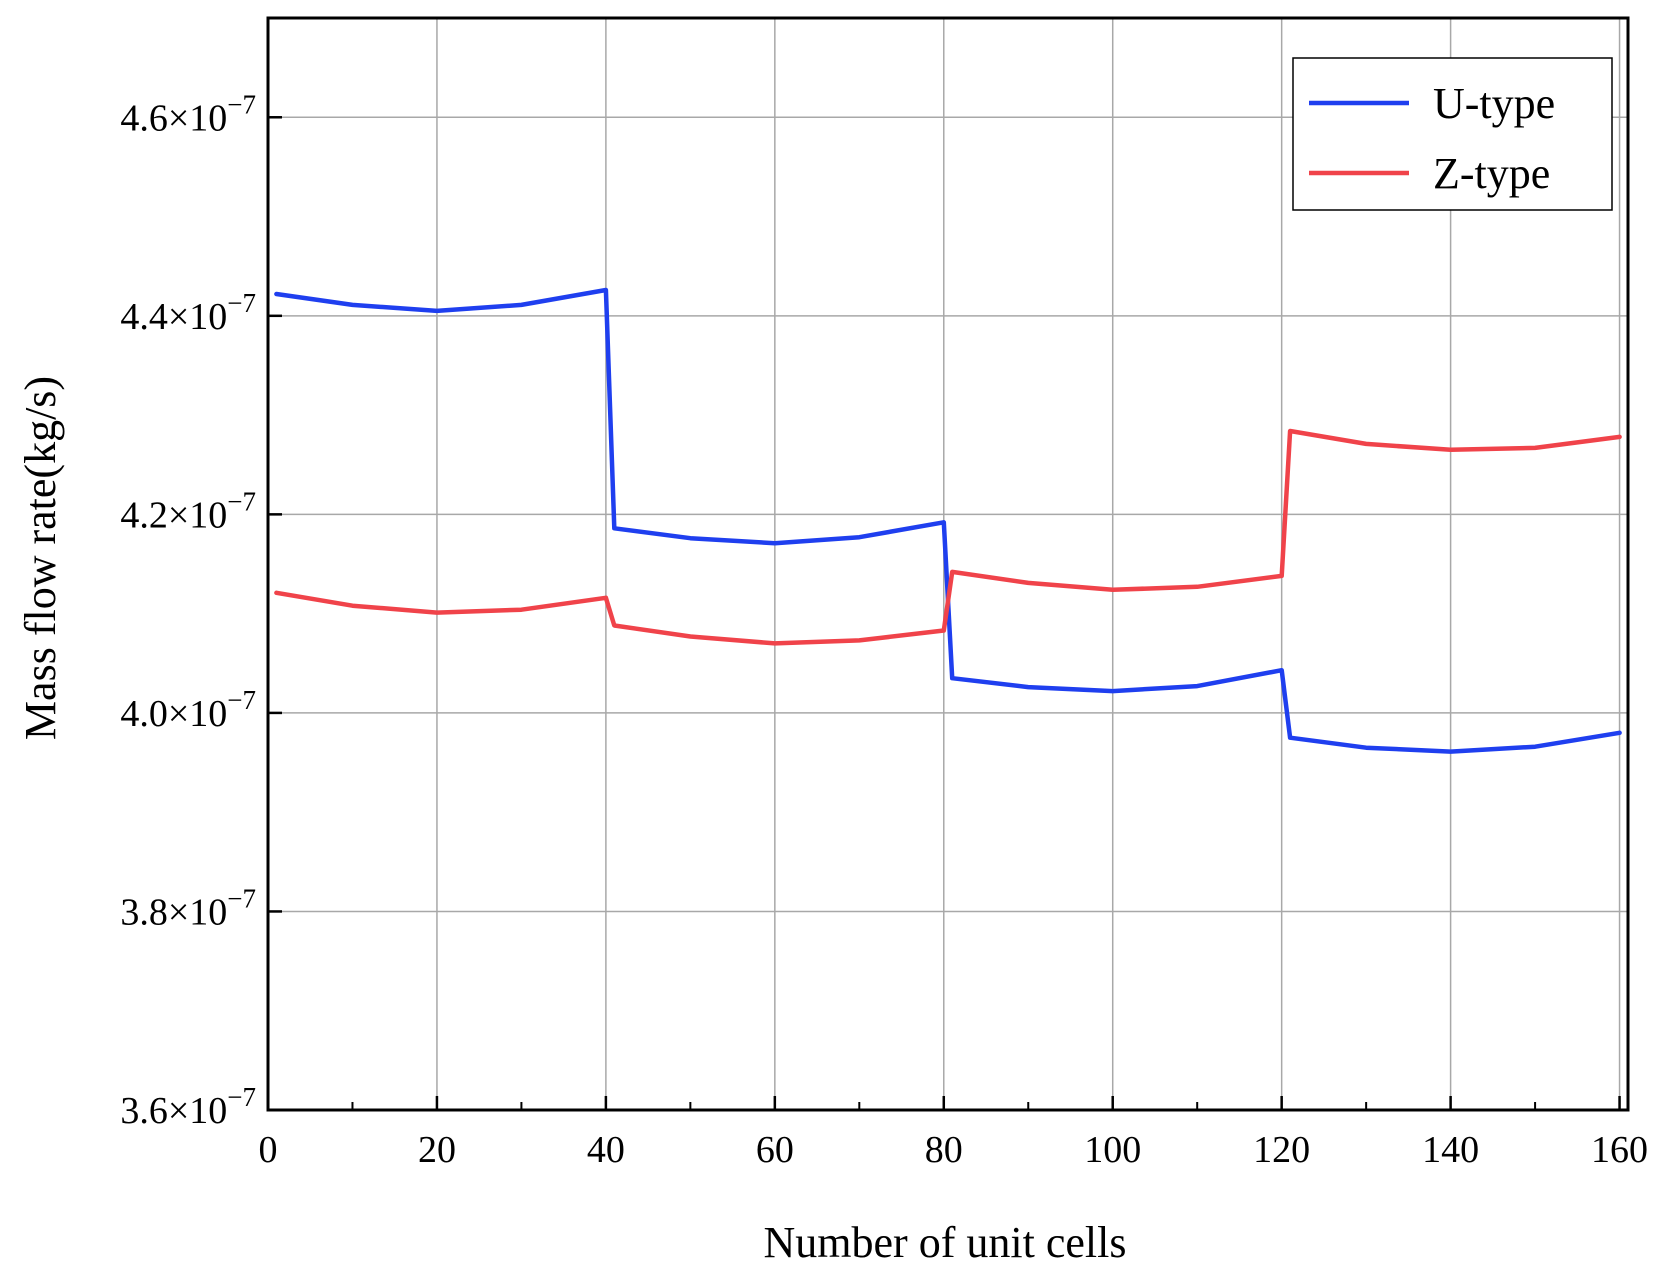  I want to click on x-tick-label: 120, so click(1281, 1150).